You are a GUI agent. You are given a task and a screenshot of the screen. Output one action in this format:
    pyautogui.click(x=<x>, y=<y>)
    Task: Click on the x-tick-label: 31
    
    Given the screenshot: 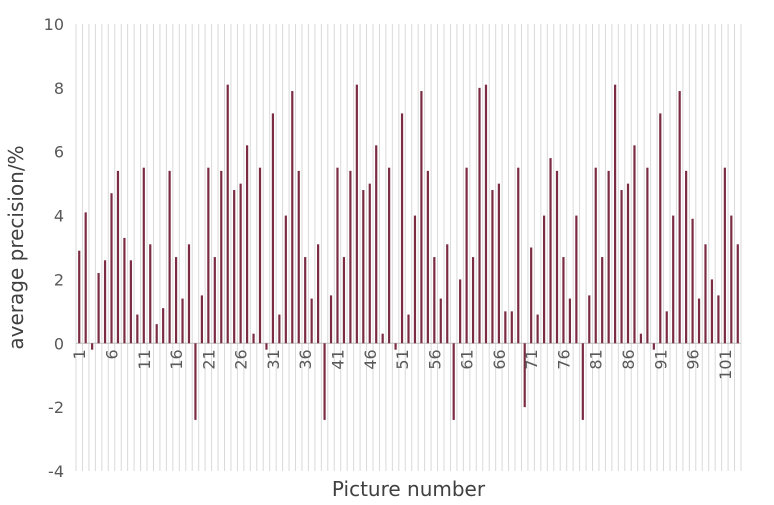 What is the action you would take?
    pyautogui.click(x=273, y=359)
    